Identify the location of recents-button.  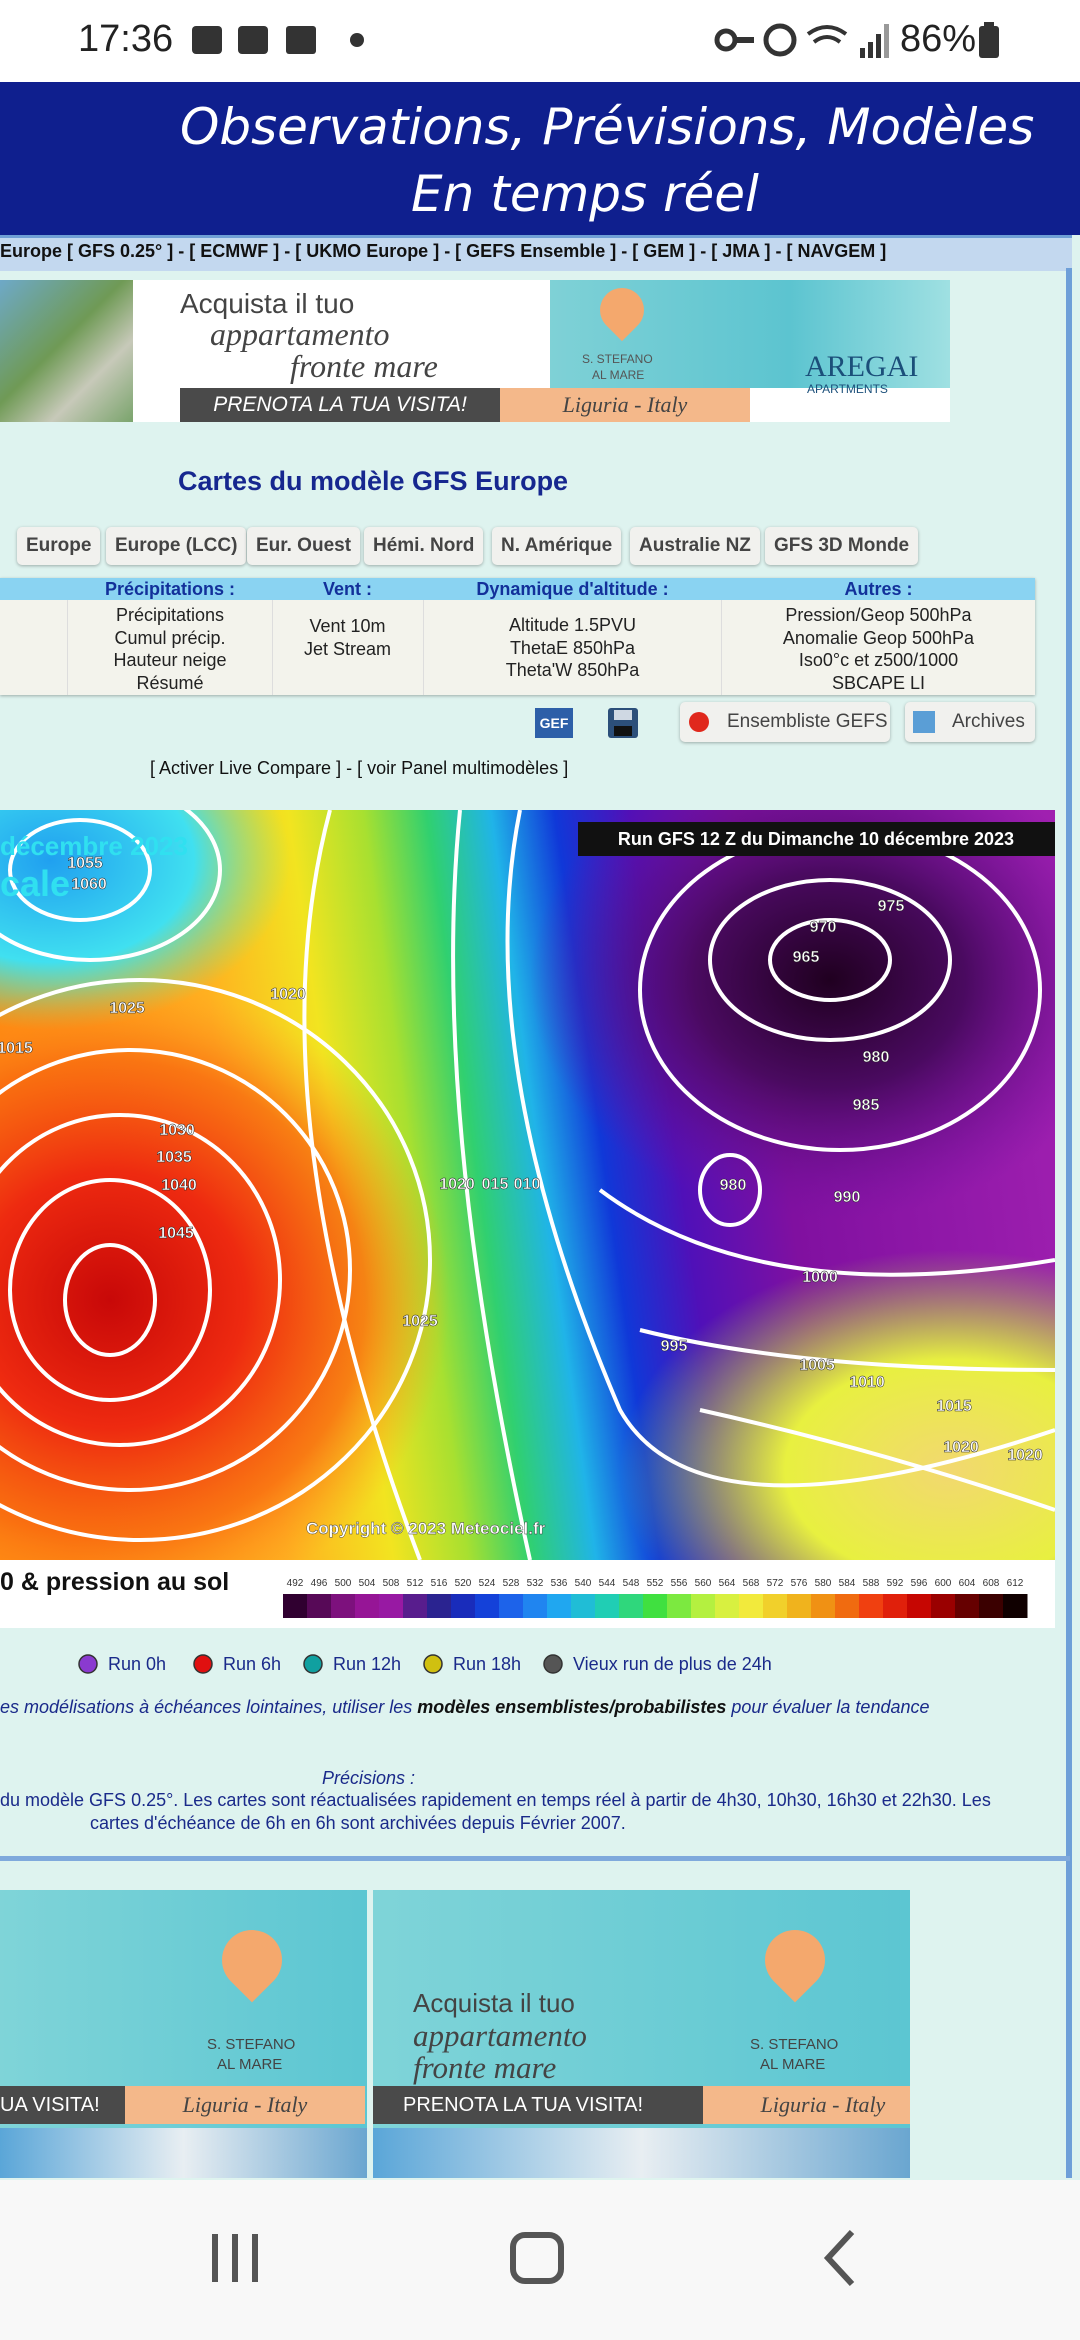
(235, 2258).